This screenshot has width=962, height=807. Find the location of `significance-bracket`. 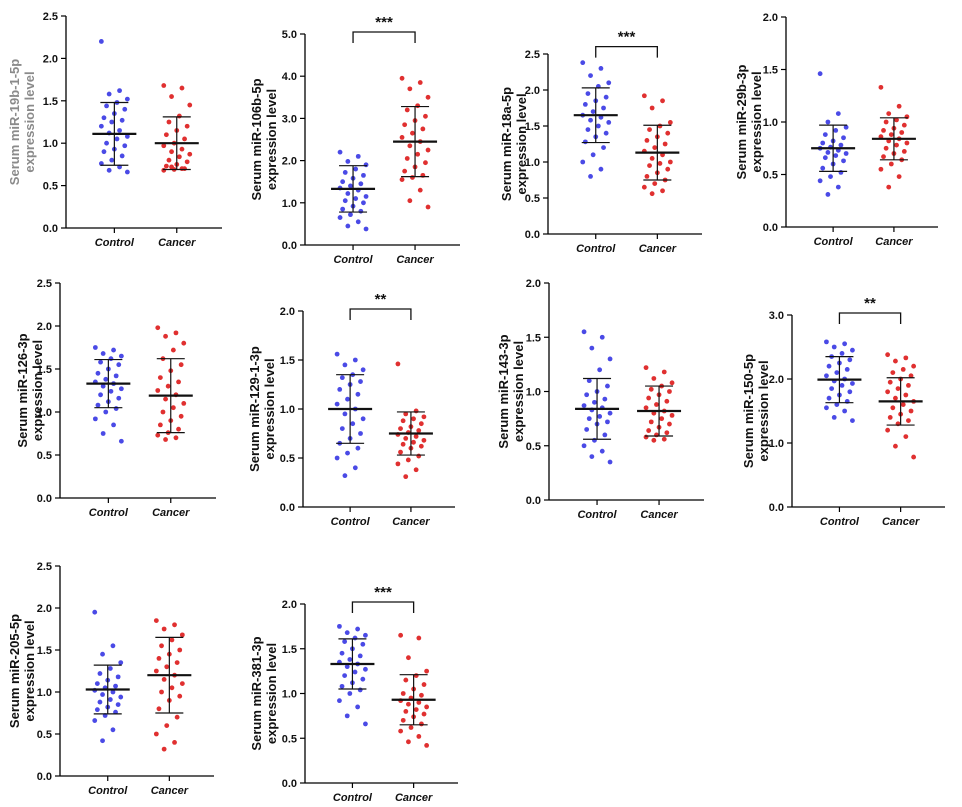

significance-bracket is located at coordinates (870, 318).